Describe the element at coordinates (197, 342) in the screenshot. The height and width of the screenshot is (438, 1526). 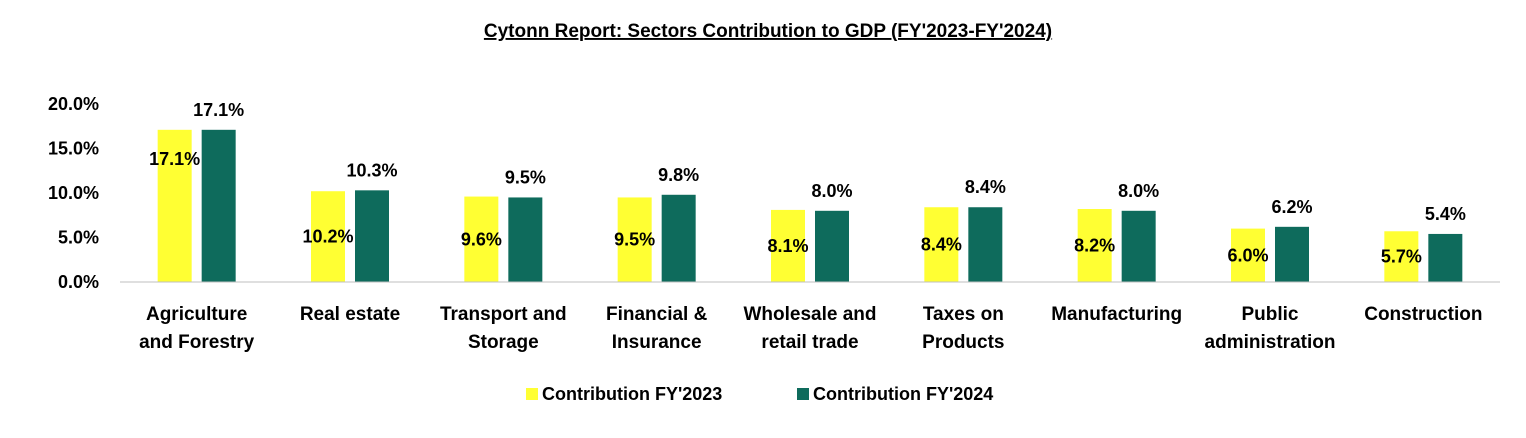
I see `category-label-line: and Forestry` at that location.